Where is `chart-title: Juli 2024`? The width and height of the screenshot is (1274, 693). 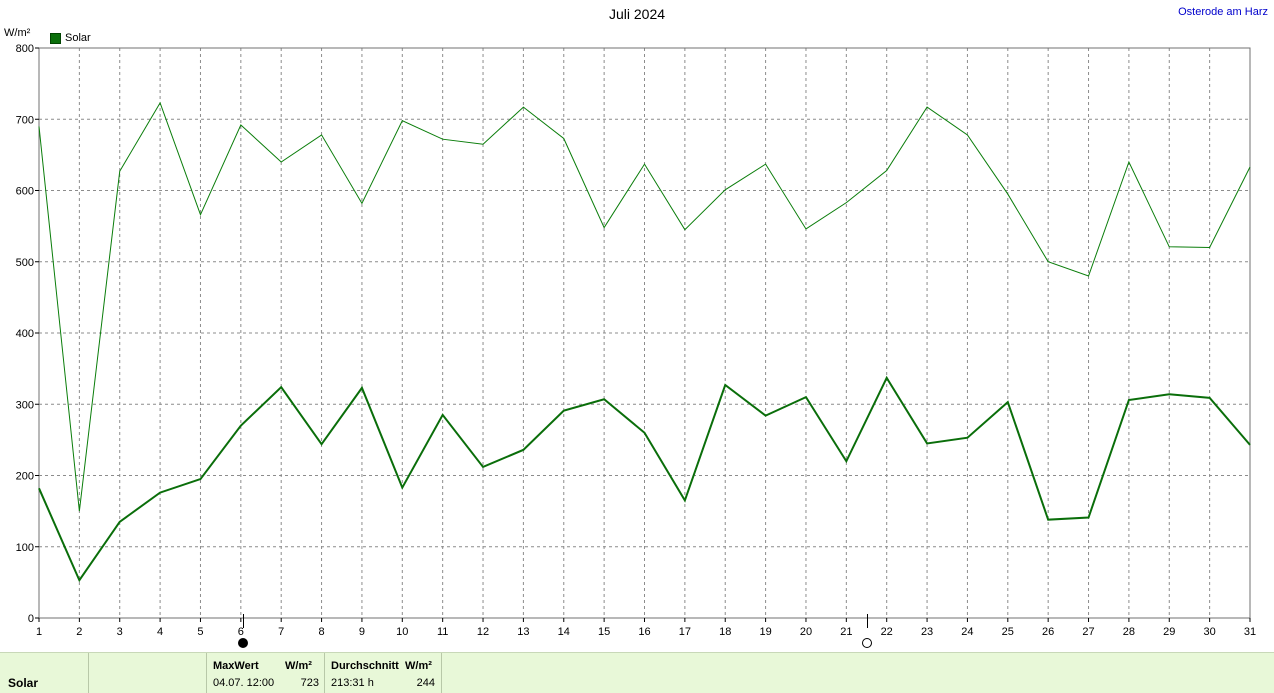 chart-title: Juli 2024 is located at coordinates (637, 14).